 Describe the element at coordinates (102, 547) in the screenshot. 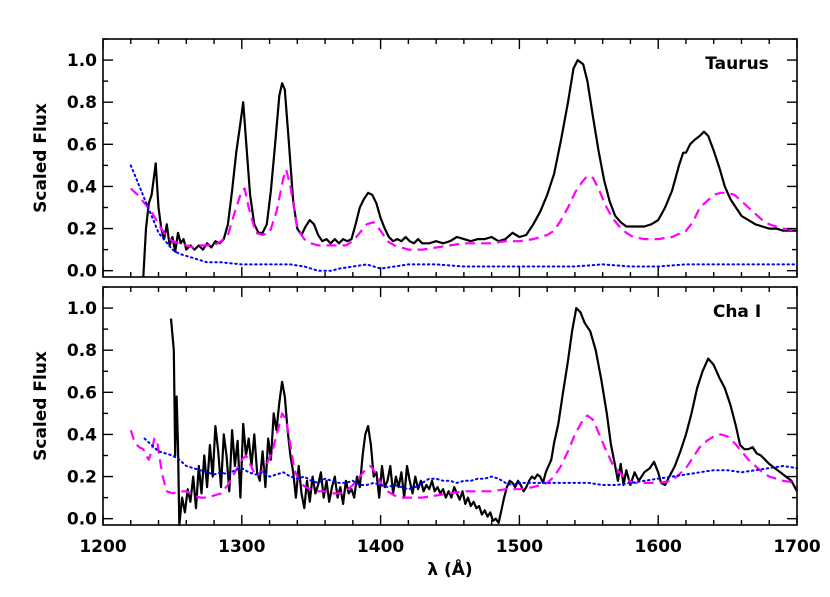

I see `x-tick-label: 1200` at that location.